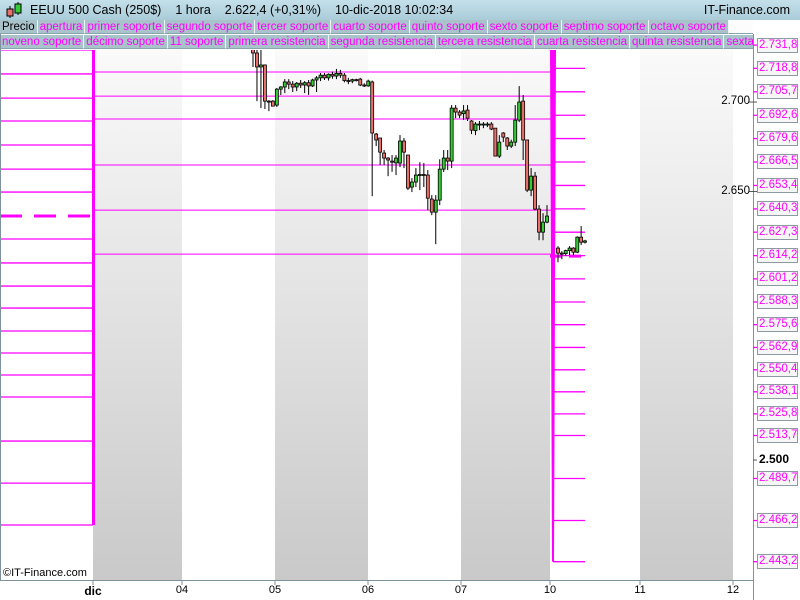 The width and height of the screenshot is (800, 600). Describe the element at coordinates (777, 279) in the screenshot. I see `level-price-label: 2.601,2` at that location.